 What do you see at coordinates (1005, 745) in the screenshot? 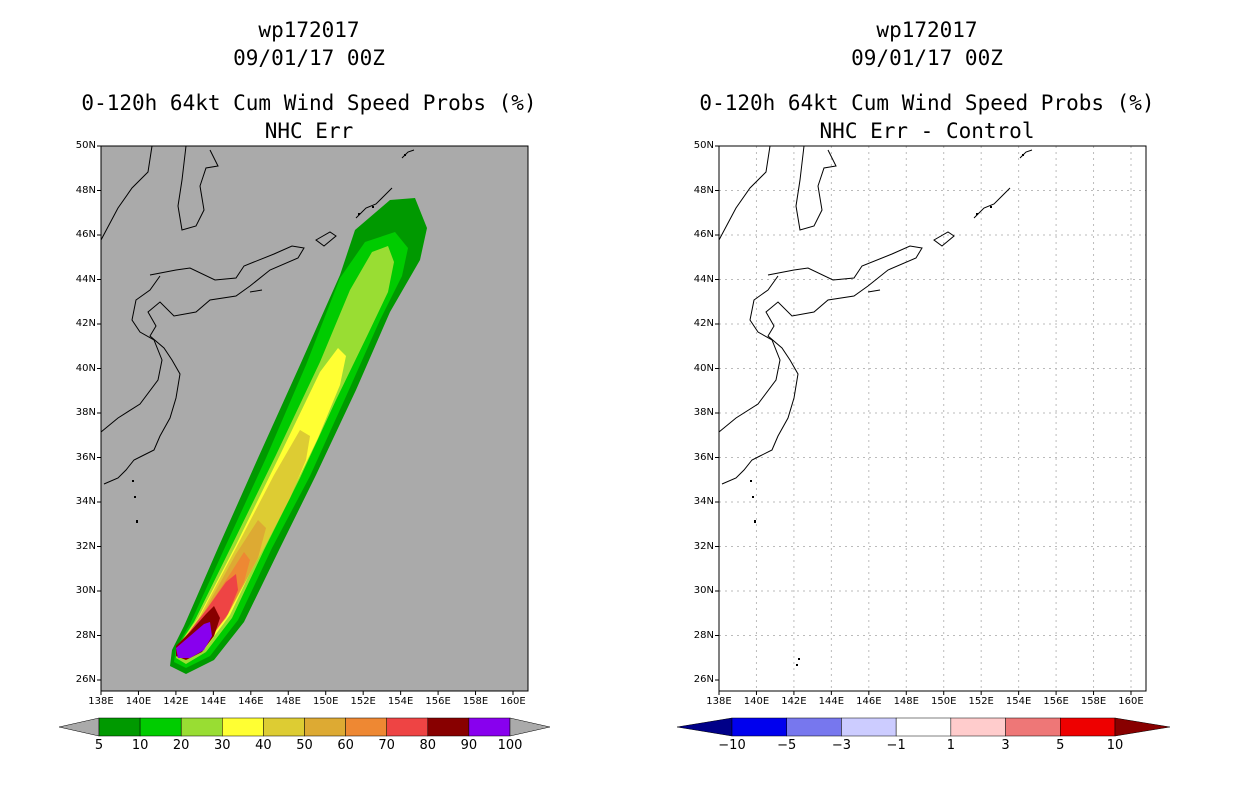
I see `colorbar-label: 3` at bounding box center [1005, 745].